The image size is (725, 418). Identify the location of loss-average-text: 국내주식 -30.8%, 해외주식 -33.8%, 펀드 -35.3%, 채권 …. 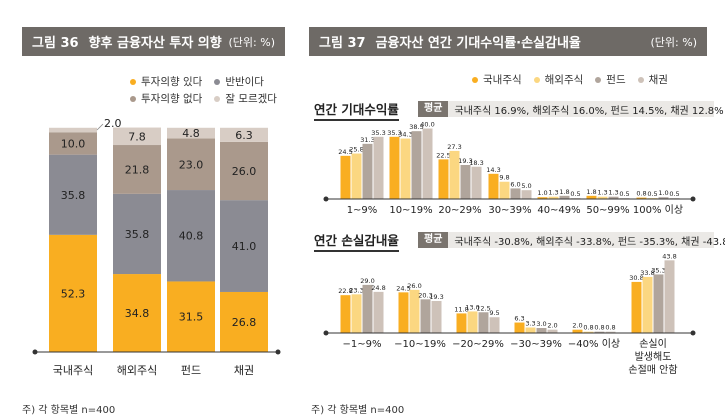
(589, 242).